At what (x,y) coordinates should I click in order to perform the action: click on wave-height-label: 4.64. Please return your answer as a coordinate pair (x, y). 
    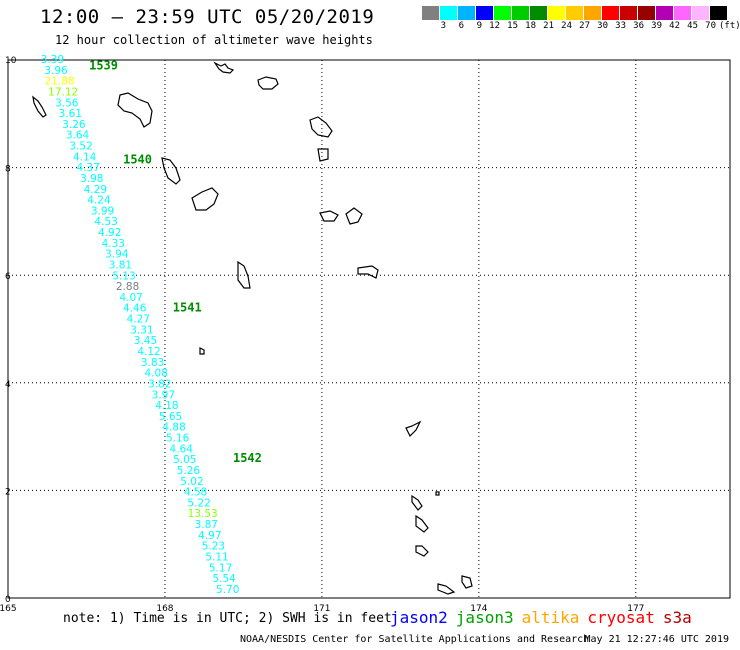
    Looking at the image, I should click on (182, 449).